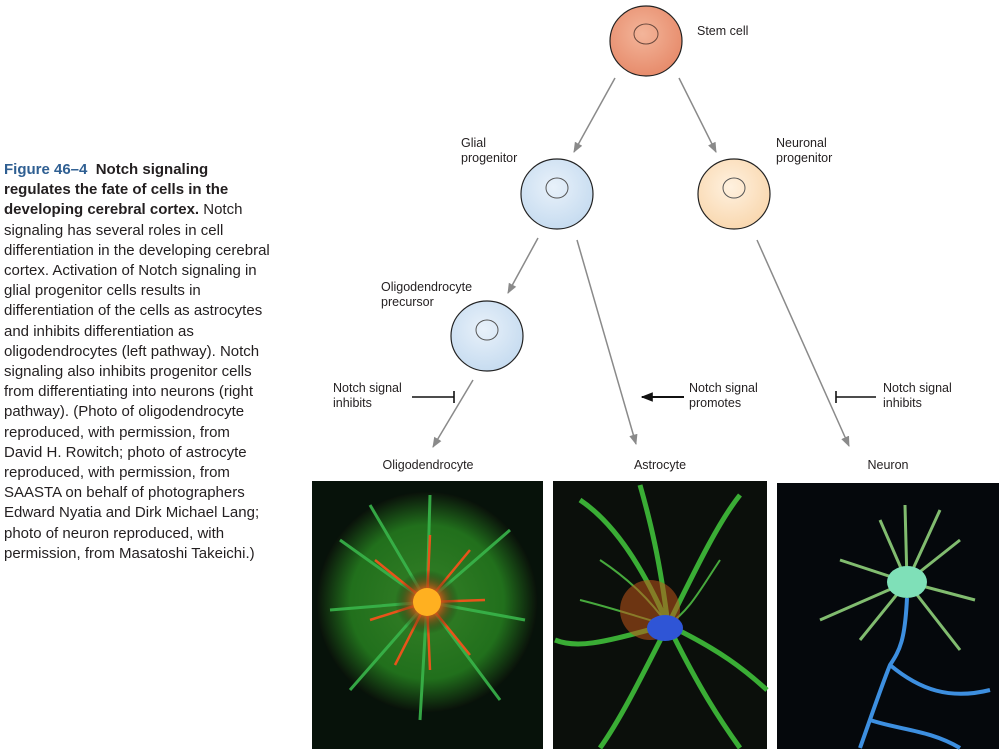 This screenshot has height=751, width=1000. Describe the element at coordinates (888, 465) in the screenshot. I see `neuron-label: Neuron` at that location.